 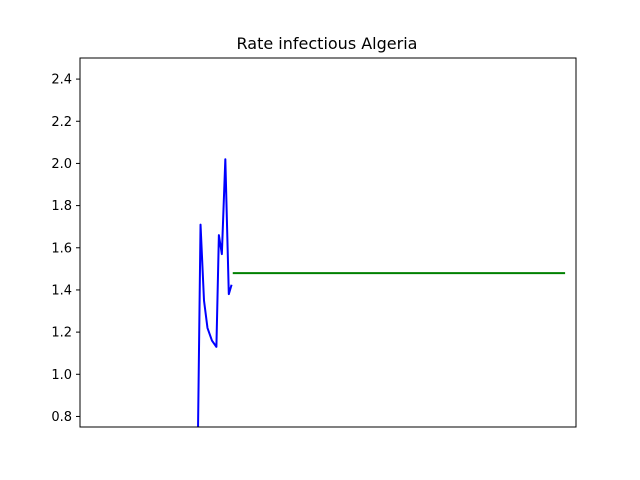 What do you see at coordinates (61, 375) in the screenshot?
I see `y-tick-label: 1.0` at bounding box center [61, 375].